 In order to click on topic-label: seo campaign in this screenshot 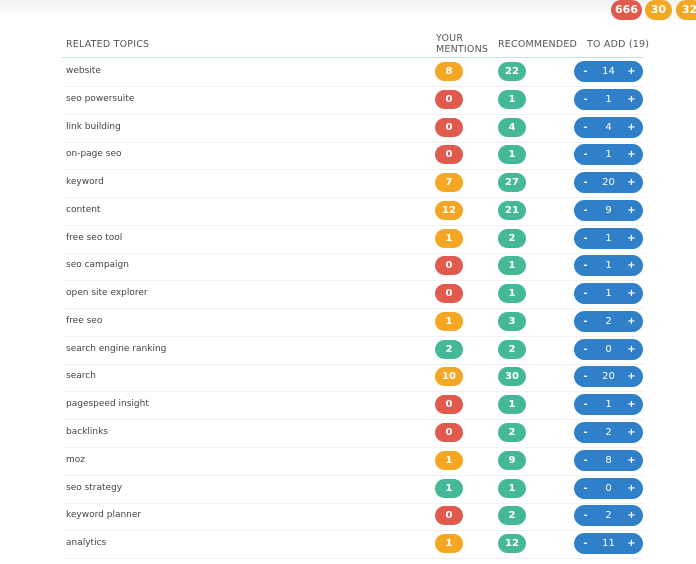, I will do `click(97, 265)`.